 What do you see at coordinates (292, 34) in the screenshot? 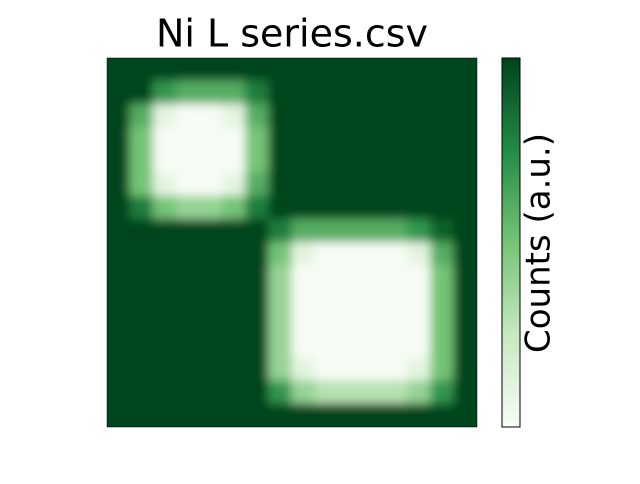
I see `chart-title: Ni L series.csv` at bounding box center [292, 34].